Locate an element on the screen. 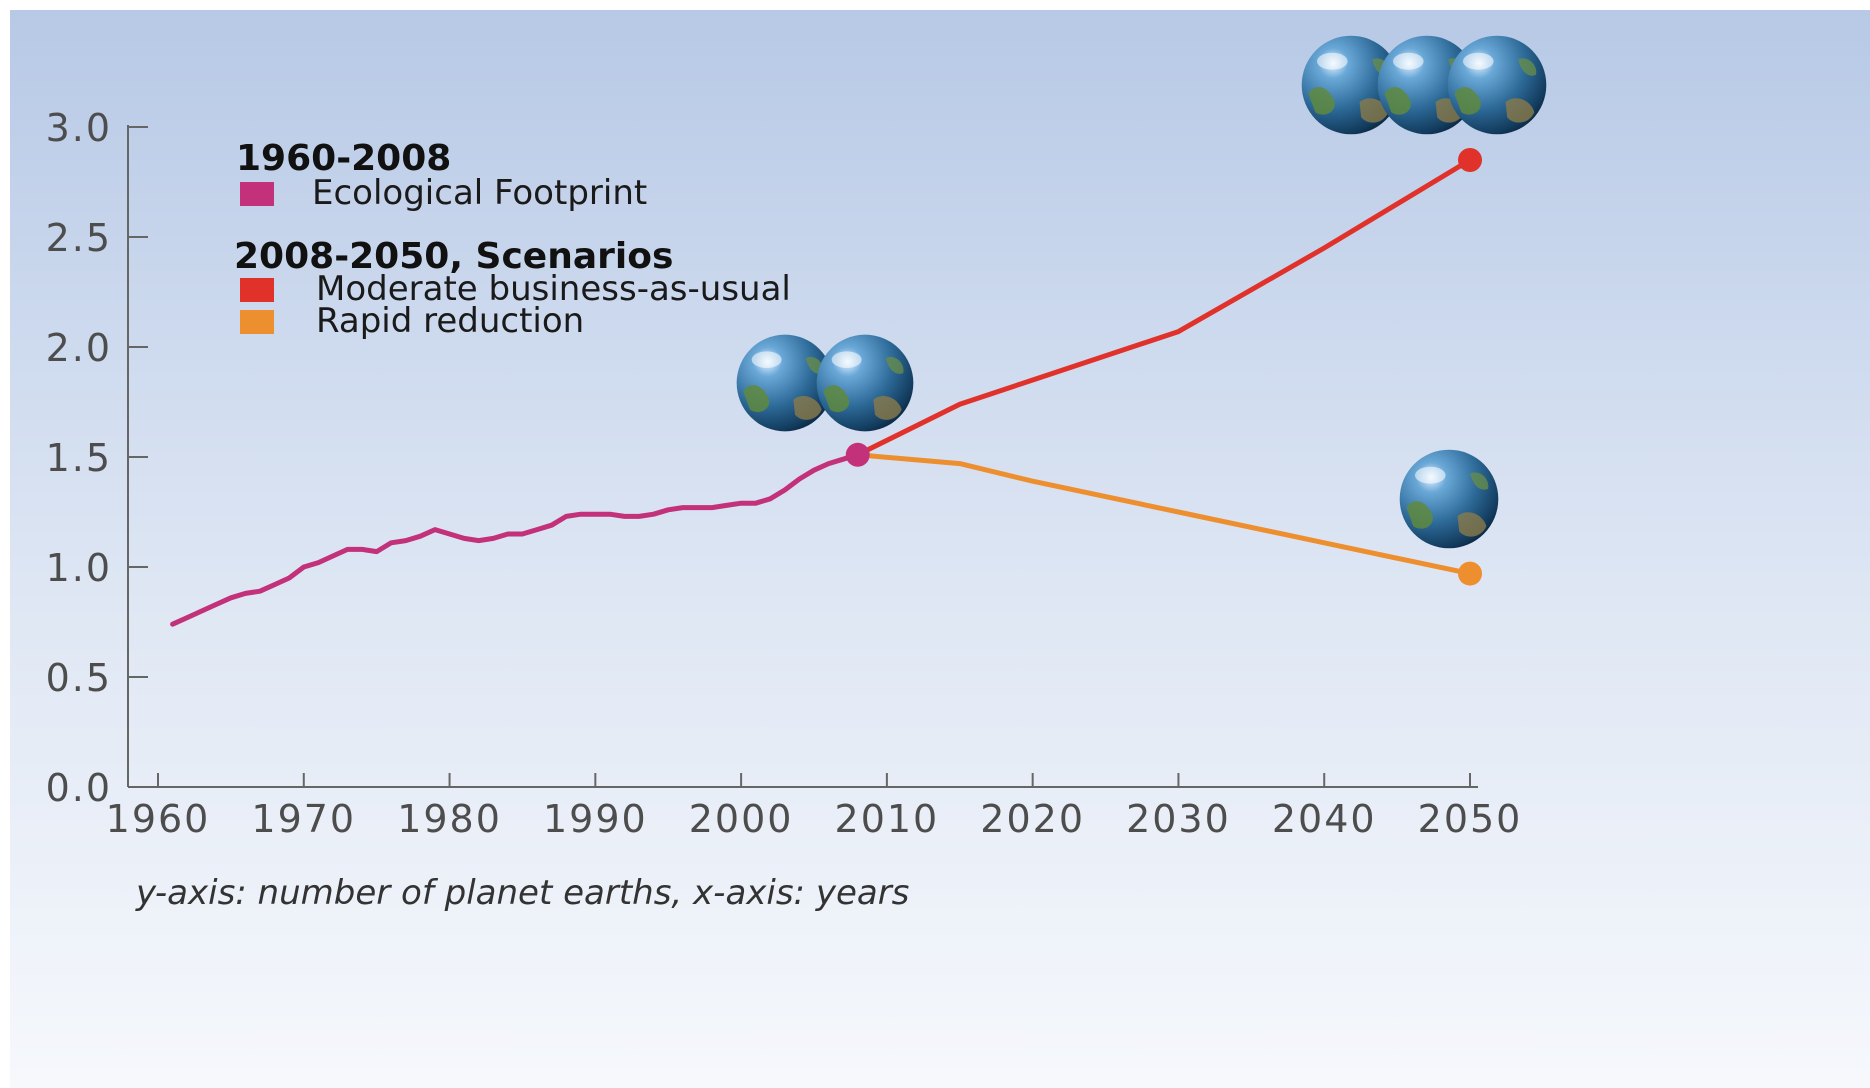 The height and width of the screenshot is (1088, 1870). x-tick-label: 2040 is located at coordinates (1324, 819).